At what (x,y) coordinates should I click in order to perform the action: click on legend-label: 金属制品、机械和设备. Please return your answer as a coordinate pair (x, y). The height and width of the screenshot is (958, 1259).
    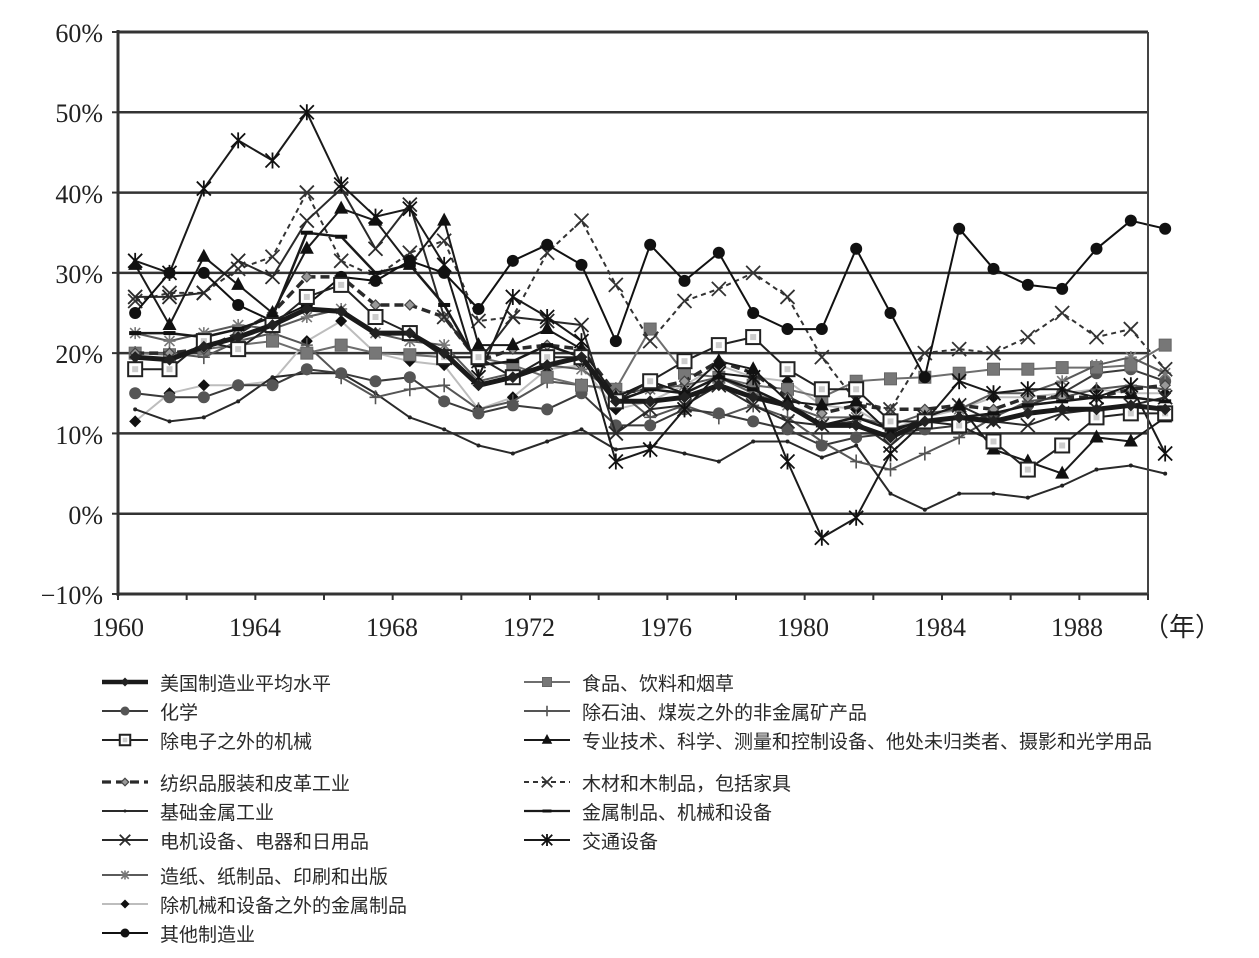
    Looking at the image, I should click on (677, 812).